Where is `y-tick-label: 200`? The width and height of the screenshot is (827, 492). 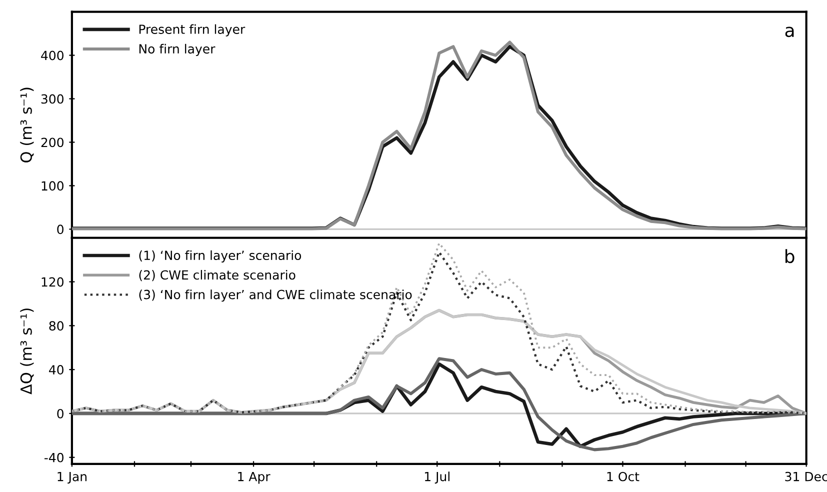
y-tick-label: 200 is located at coordinates (52, 143).